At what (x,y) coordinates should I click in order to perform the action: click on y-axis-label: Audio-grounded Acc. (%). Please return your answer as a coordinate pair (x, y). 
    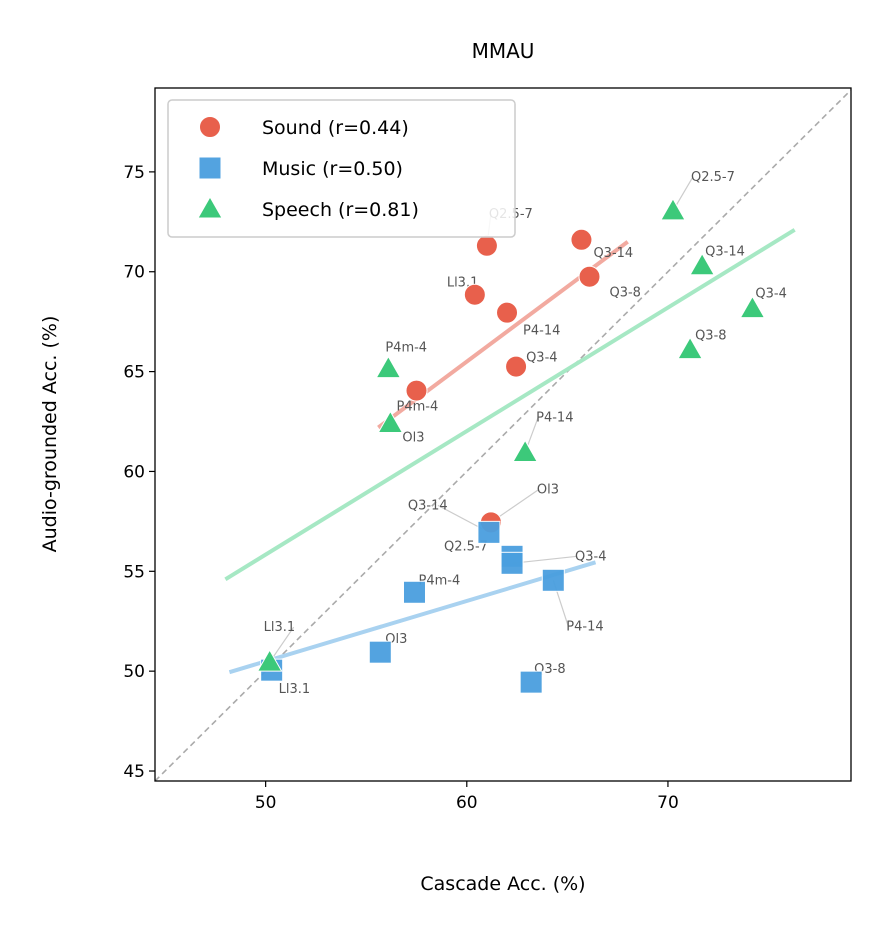
    Looking at the image, I should click on (50, 434).